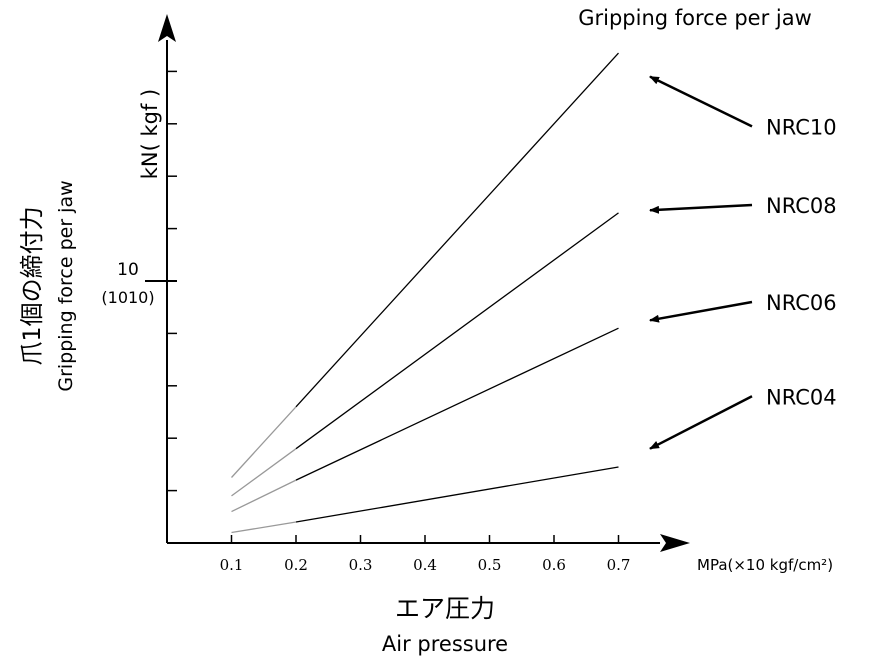 This screenshot has height=667, width=882. What do you see at coordinates (701, 422) in the screenshot?
I see `series-arrow-nrc04` at bounding box center [701, 422].